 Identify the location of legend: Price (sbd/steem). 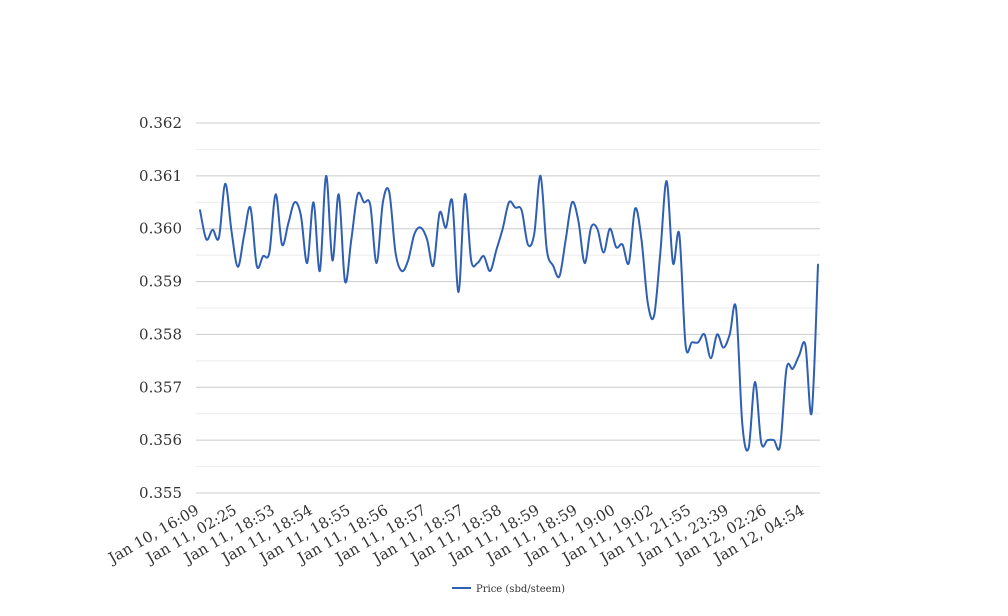
(508, 589).